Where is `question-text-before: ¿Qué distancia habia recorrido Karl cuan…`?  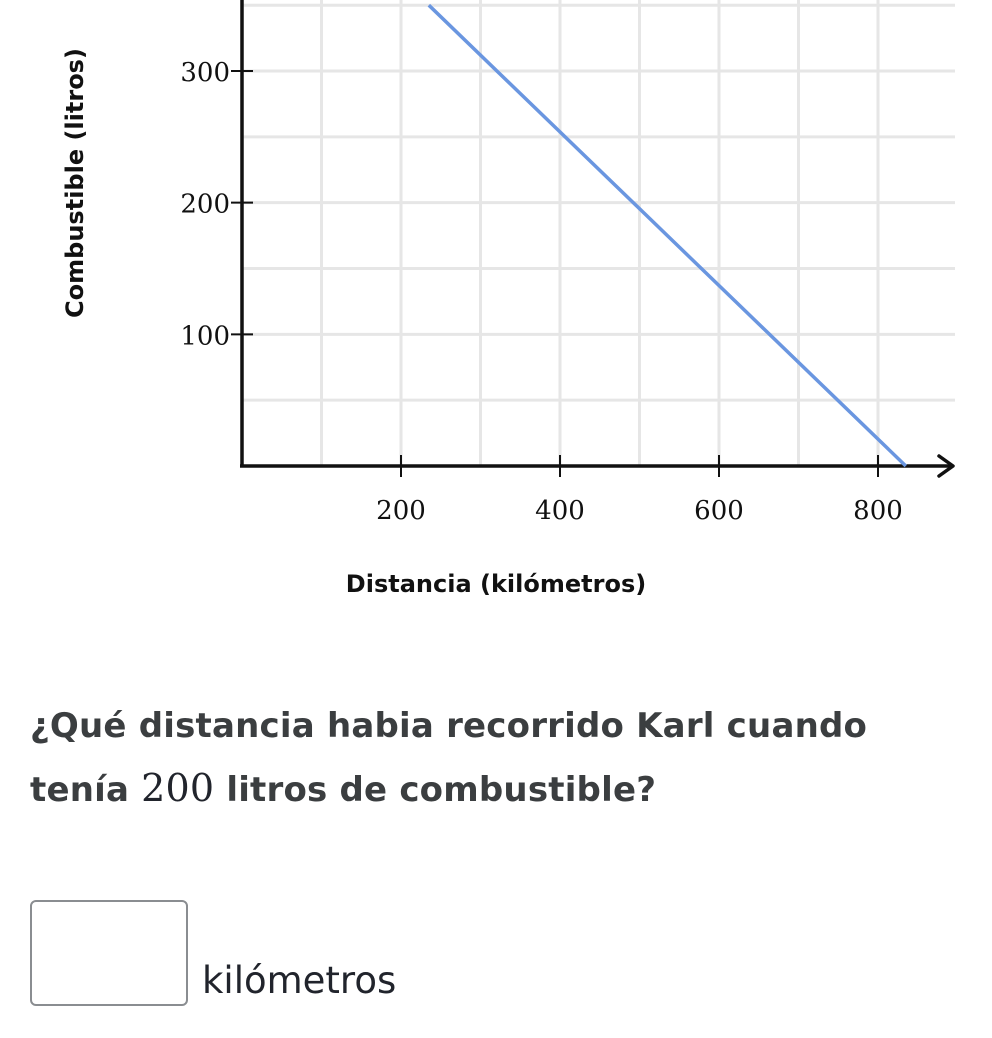 question-text-before: ¿Qué distancia habia recorrido Karl cuan… is located at coordinates (449, 758).